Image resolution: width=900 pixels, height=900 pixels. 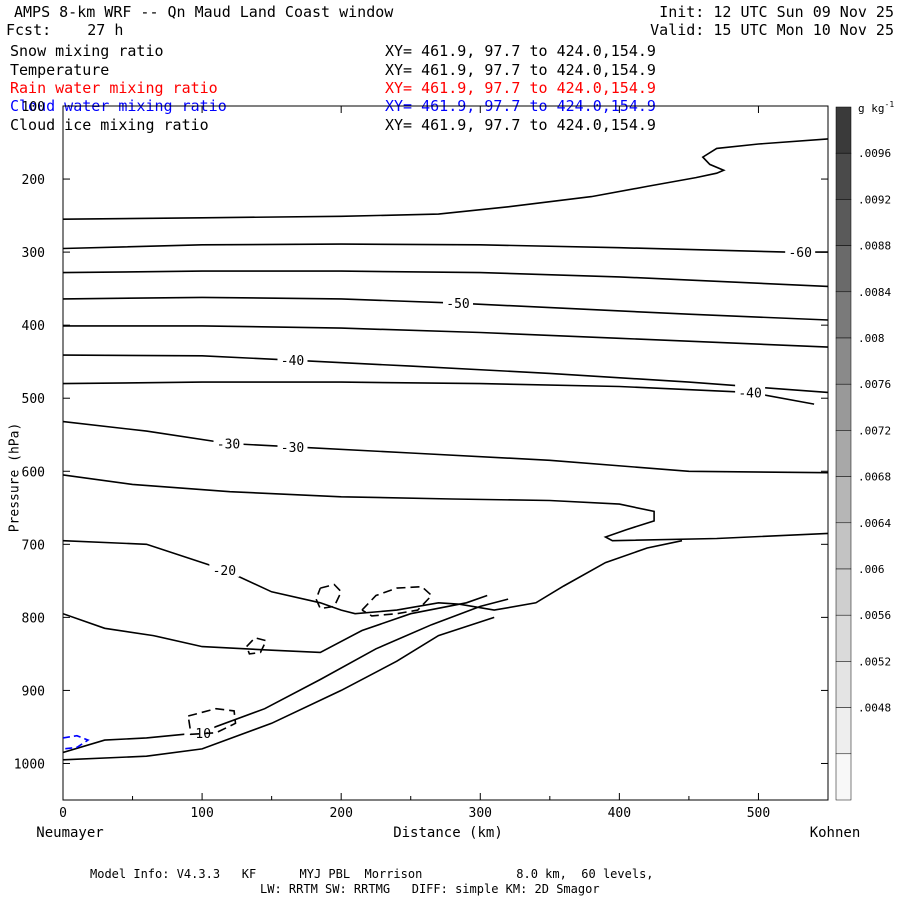 I want to click on y-tick-label: 500, so click(x=33, y=399).